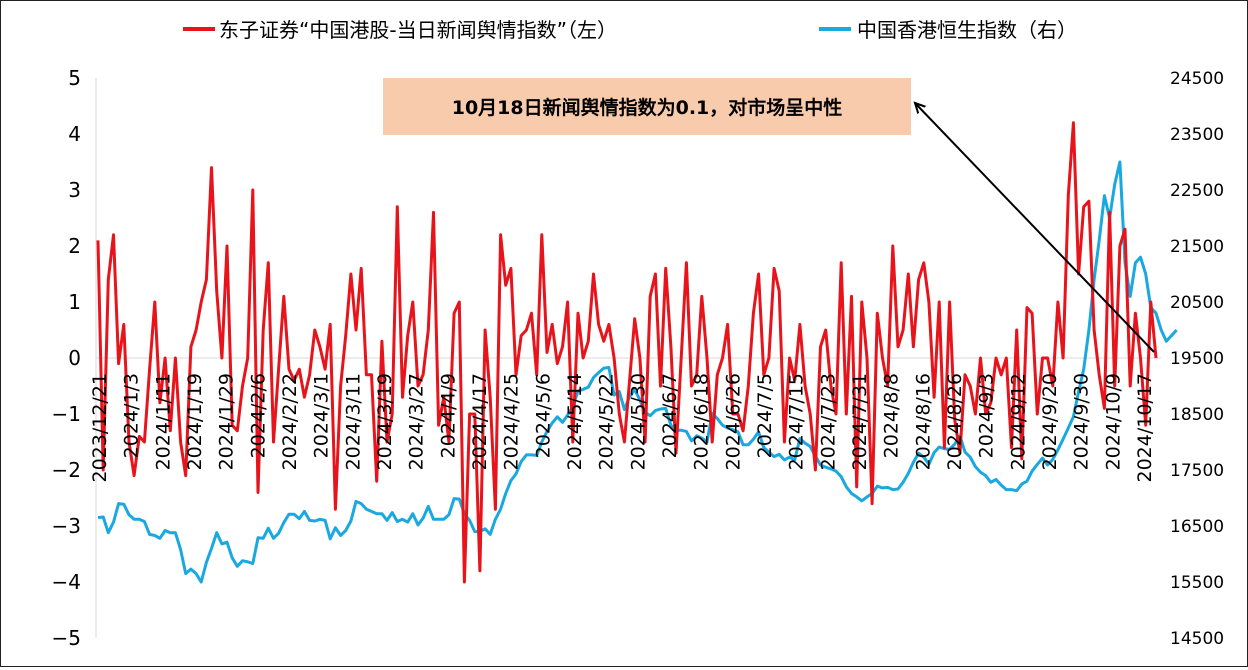  What do you see at coordinates (670, 415) in the screenshot?
I see `x-tick-label: 2024/6/7` at bounding box center [670, 415].